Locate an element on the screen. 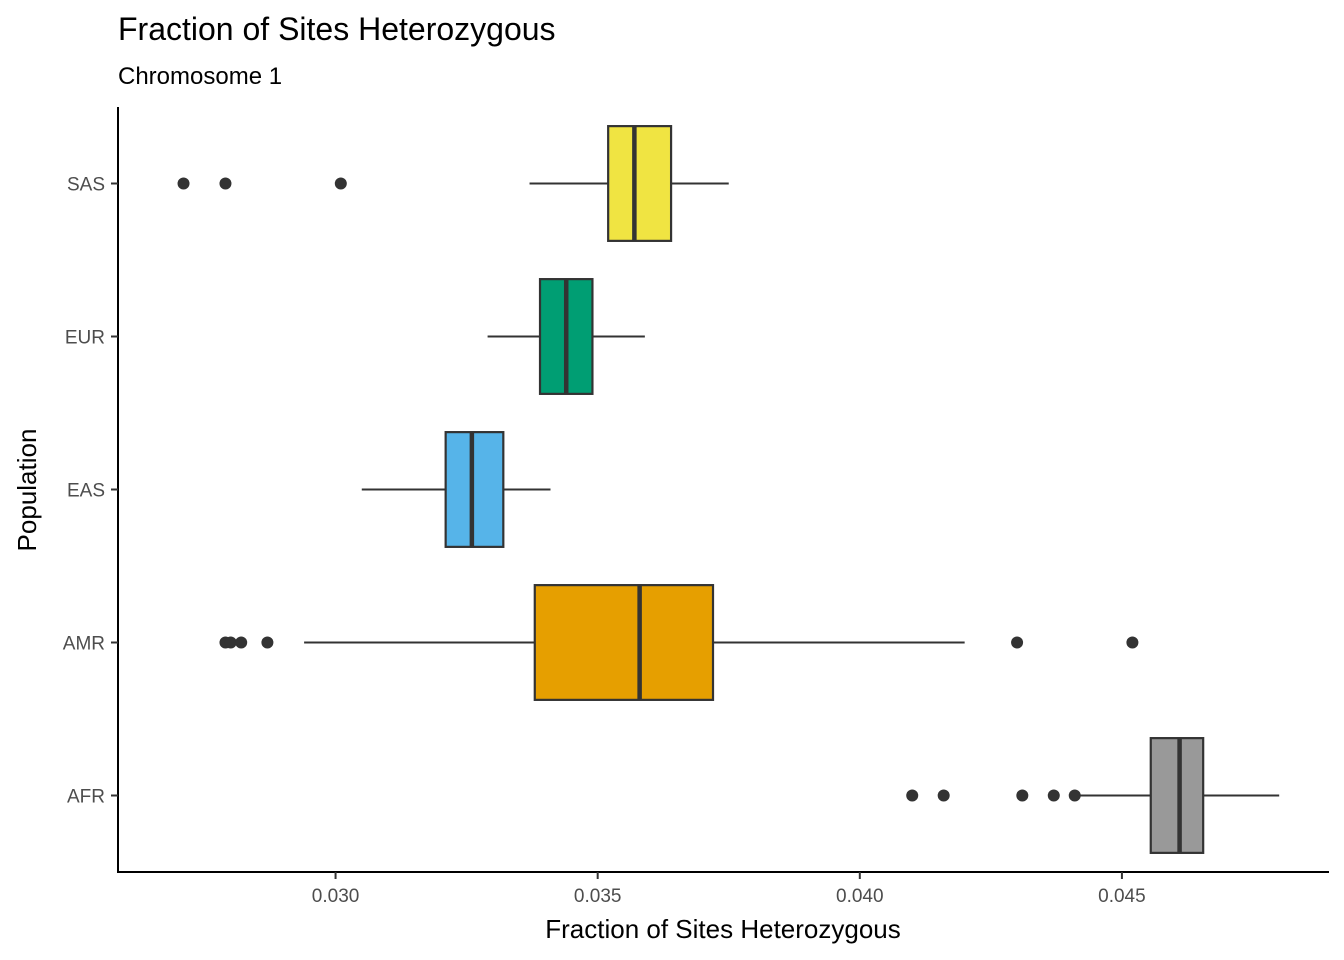 Image resolution: width=1344 pixels, height=960 pixels. x-tick-label: 0.045 is located at coordinates (1122, 896).